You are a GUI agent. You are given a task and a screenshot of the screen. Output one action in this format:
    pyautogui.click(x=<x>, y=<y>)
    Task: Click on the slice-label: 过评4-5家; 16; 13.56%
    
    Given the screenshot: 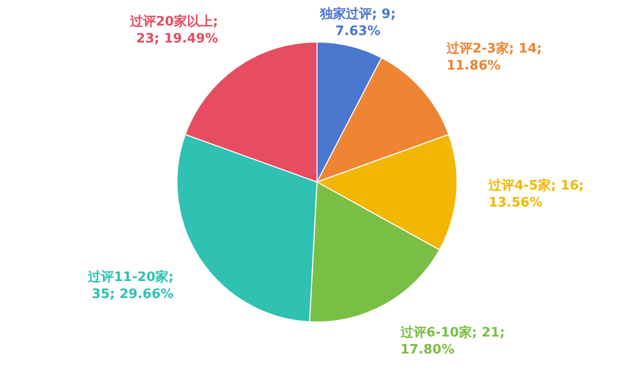 What is the action you would take?
    pyautogui.click(x=535, y=194)
    